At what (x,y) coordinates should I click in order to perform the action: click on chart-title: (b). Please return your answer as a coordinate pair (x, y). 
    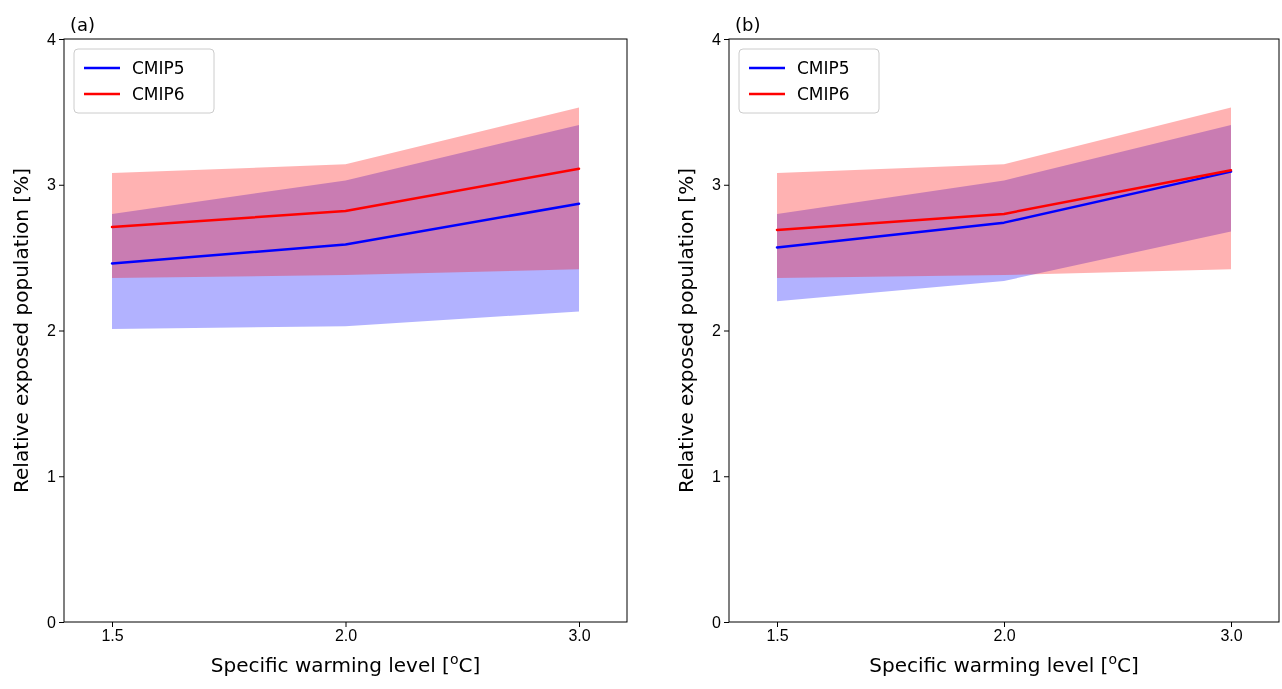
    Looking at the image, I should click on (748, 24).